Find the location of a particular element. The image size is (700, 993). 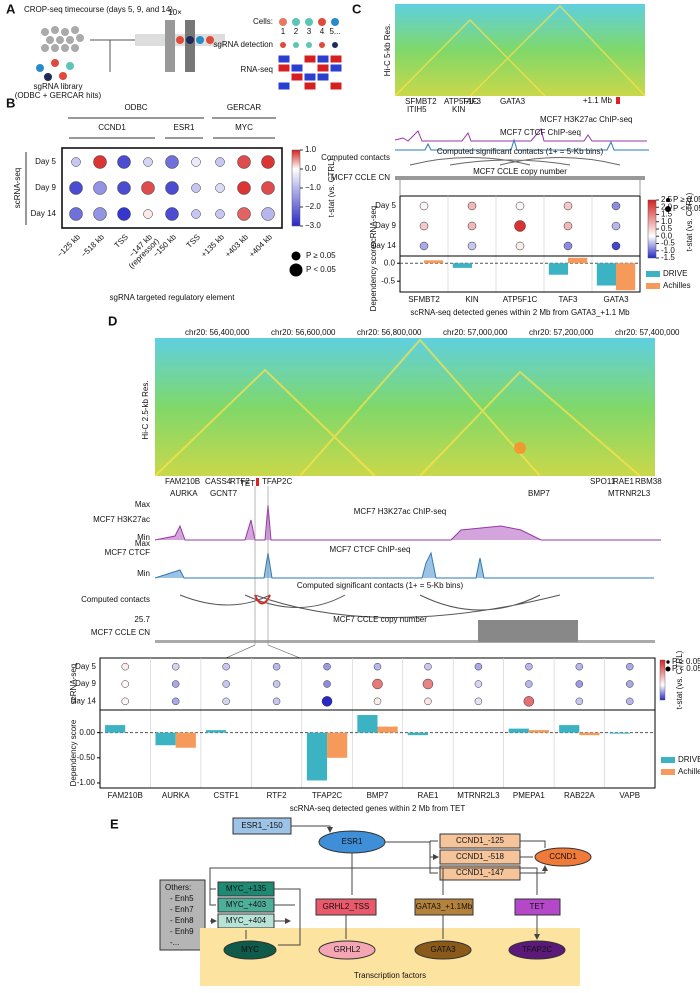

x-tick-label: −125 kb is located at coordinates (68, 245).